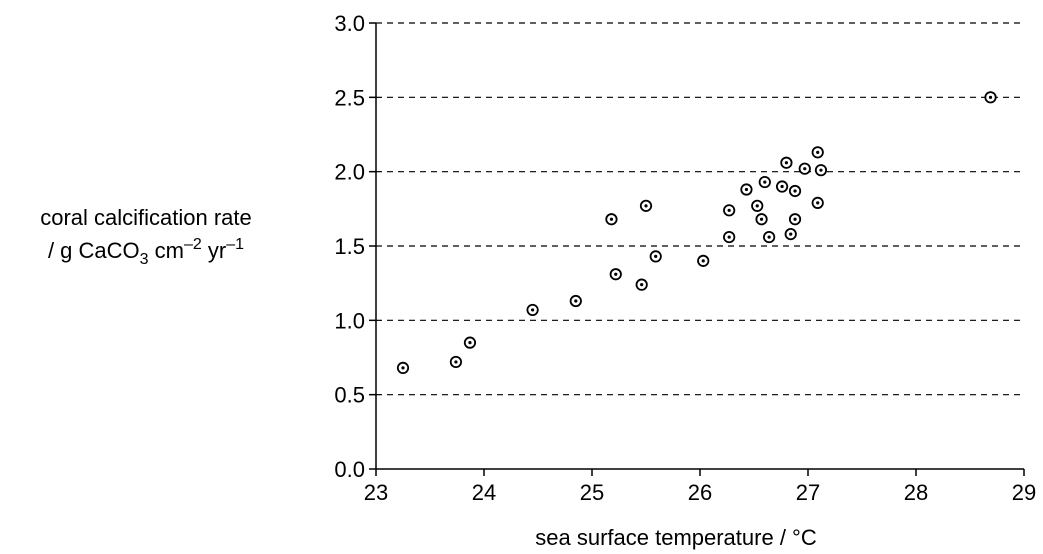  Describe the element at coordinates (1024, 492) in the screenshot. I see `x-tick-label: 29` at that location.